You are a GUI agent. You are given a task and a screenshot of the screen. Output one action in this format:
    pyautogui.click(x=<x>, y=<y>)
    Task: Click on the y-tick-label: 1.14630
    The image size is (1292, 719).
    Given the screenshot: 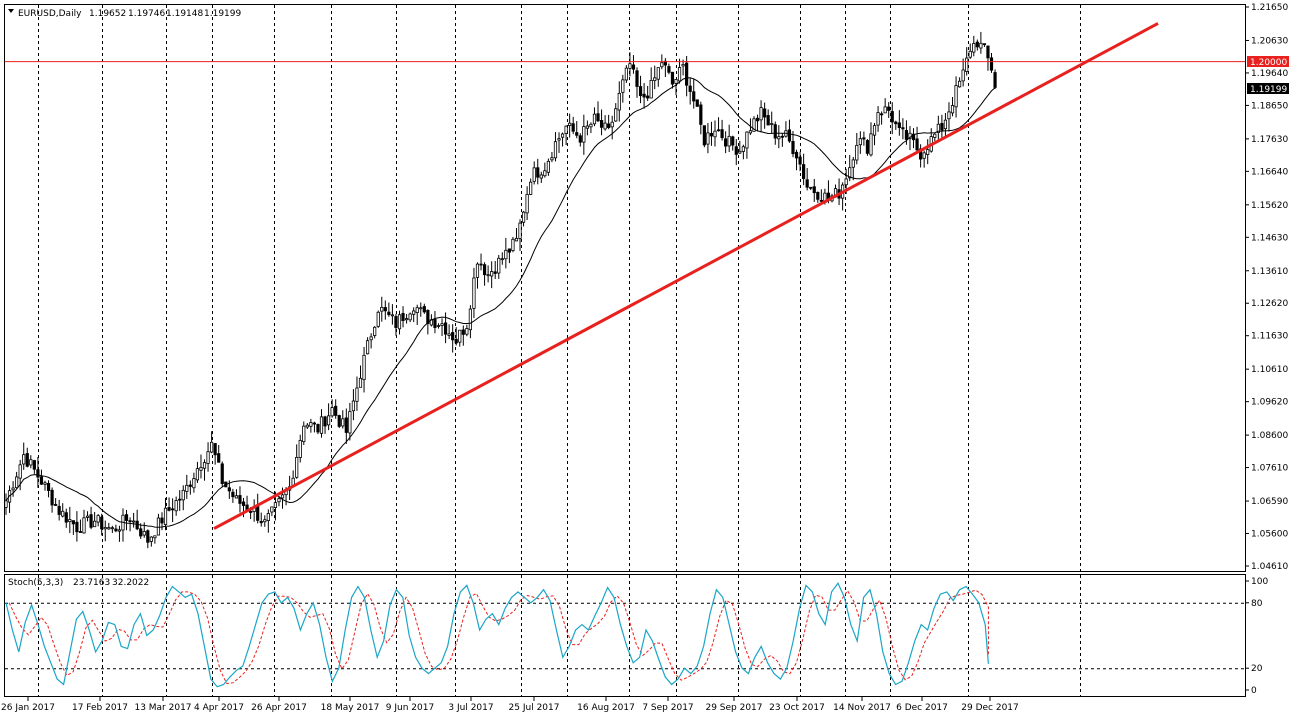 What is the action you would take?
    pyautogui.click(x=1269, y=238)
    